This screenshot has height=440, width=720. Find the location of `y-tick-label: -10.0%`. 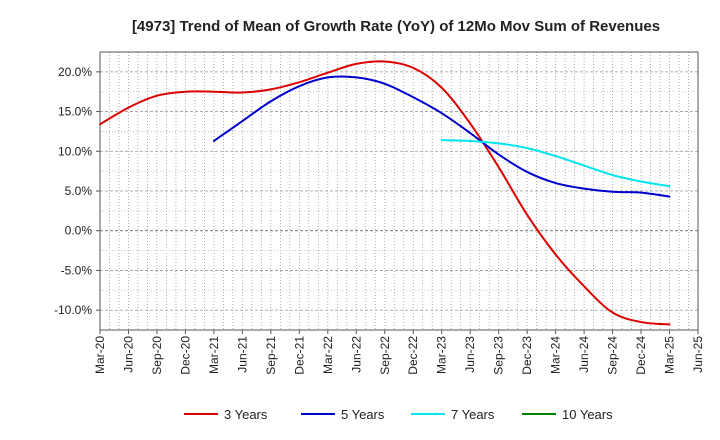

y-tick-label: -10.0% is located at coordinates (73, 310).